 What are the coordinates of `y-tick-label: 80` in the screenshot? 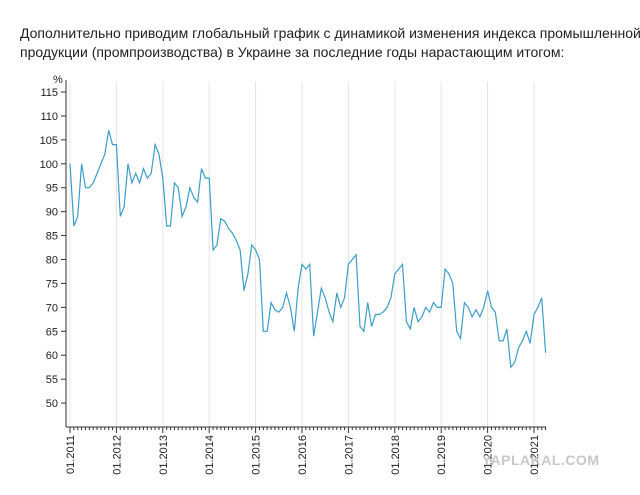 It's located at (52, 261).